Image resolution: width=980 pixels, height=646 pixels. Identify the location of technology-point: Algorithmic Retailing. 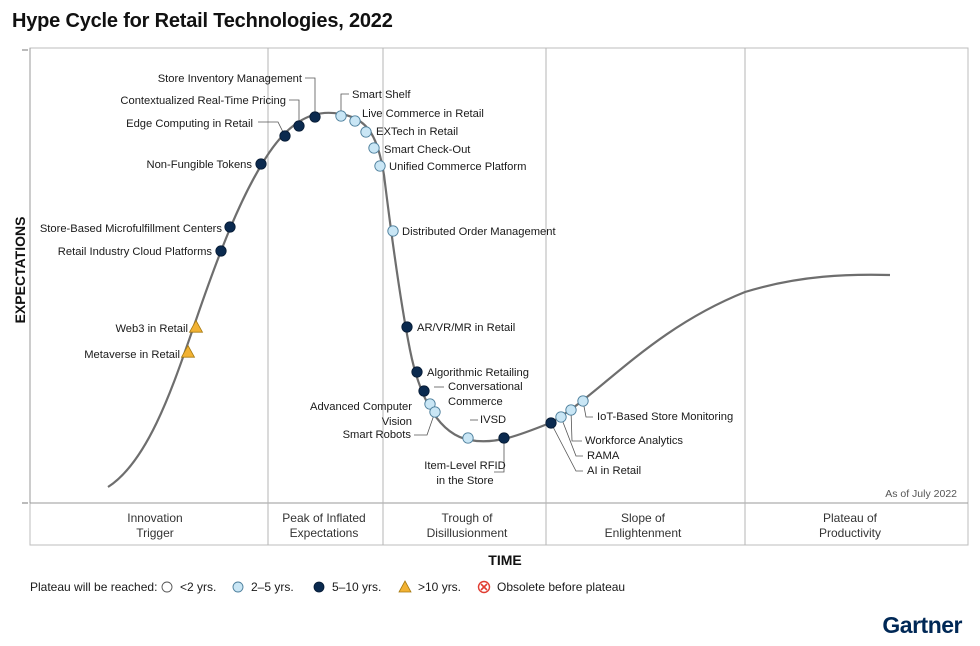
(470, 372).